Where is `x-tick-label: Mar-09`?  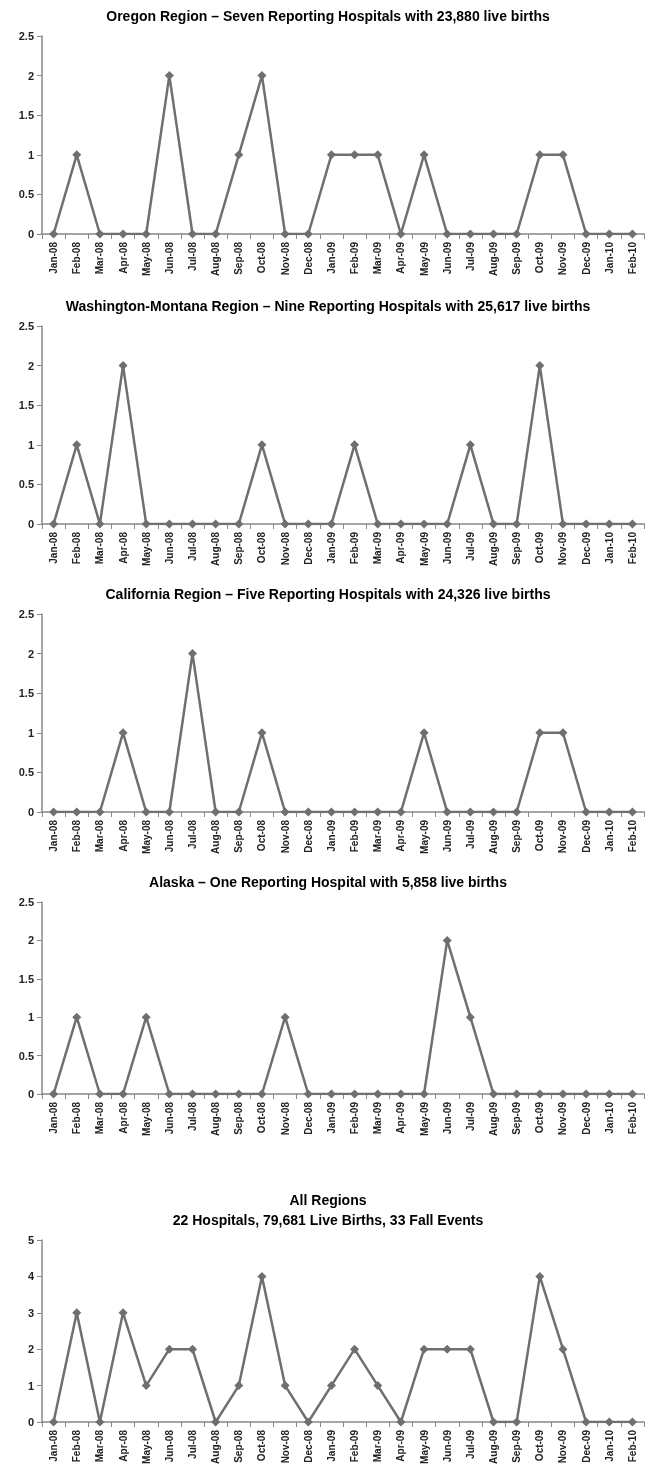 x-tick-label: Mar-09 is located at coordinates (378, 1118).